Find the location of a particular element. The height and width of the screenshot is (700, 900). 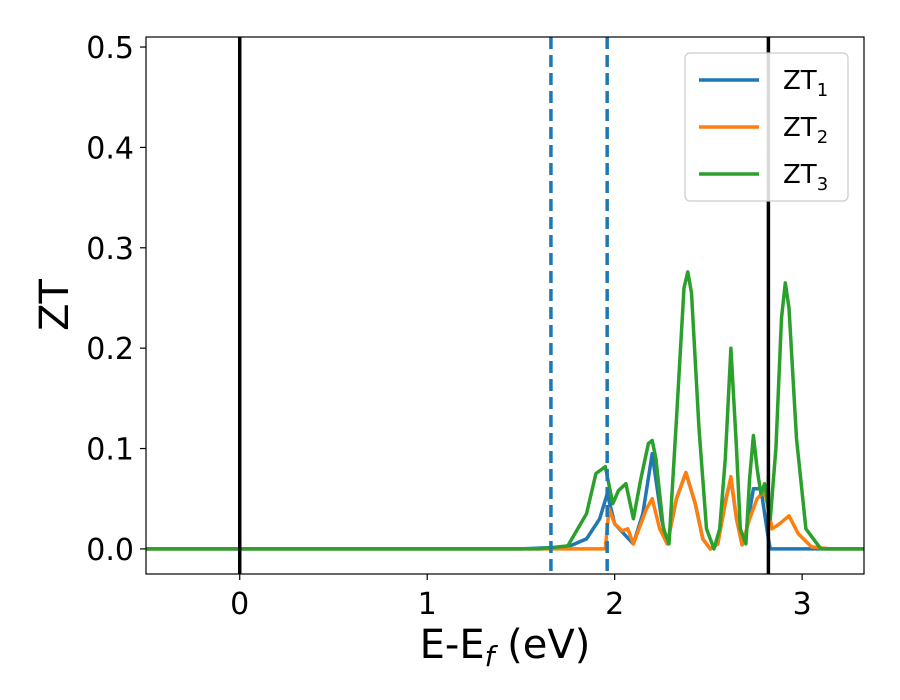

y-tick-label: 0.0 is located at coordinates (110, 550).